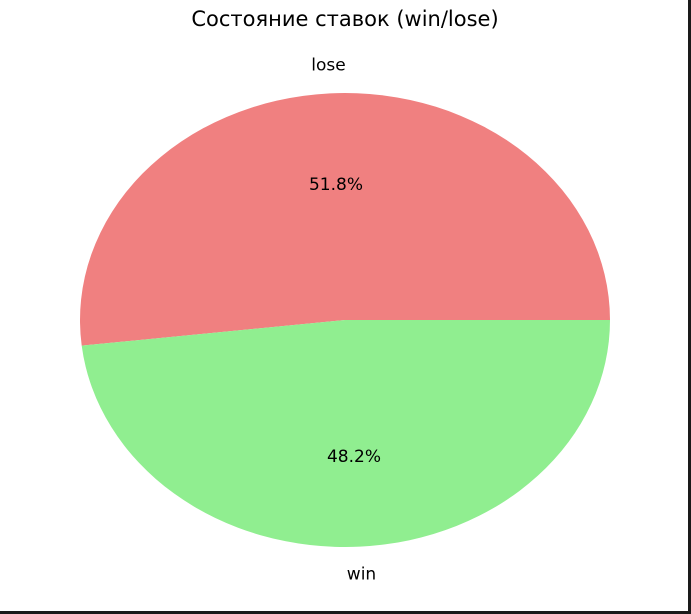 The height and width of the screenshot is (614, 691). What do you see at coordinates (336, 185) in the screenshot?
I see `slice-percent-lose: 51.8%` at bounding box center [336, 185].